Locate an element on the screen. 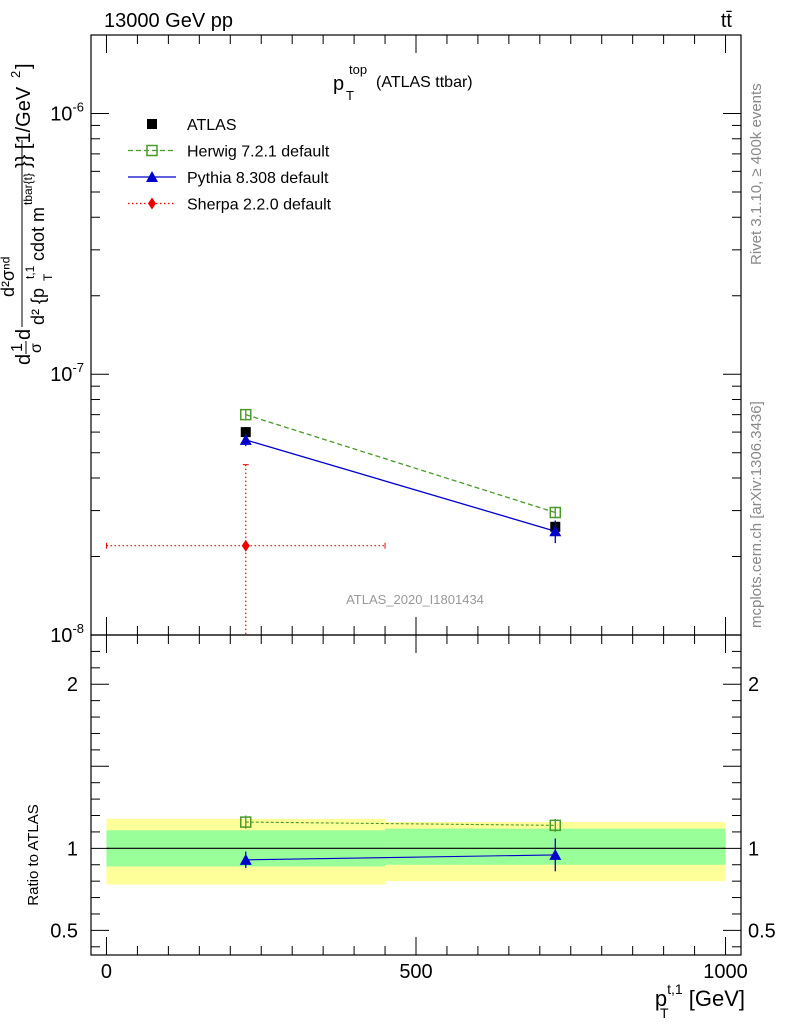 The width and height of the screenshot is (786, 1024). plot-title-sup: top is located at coordinates (358, 69).